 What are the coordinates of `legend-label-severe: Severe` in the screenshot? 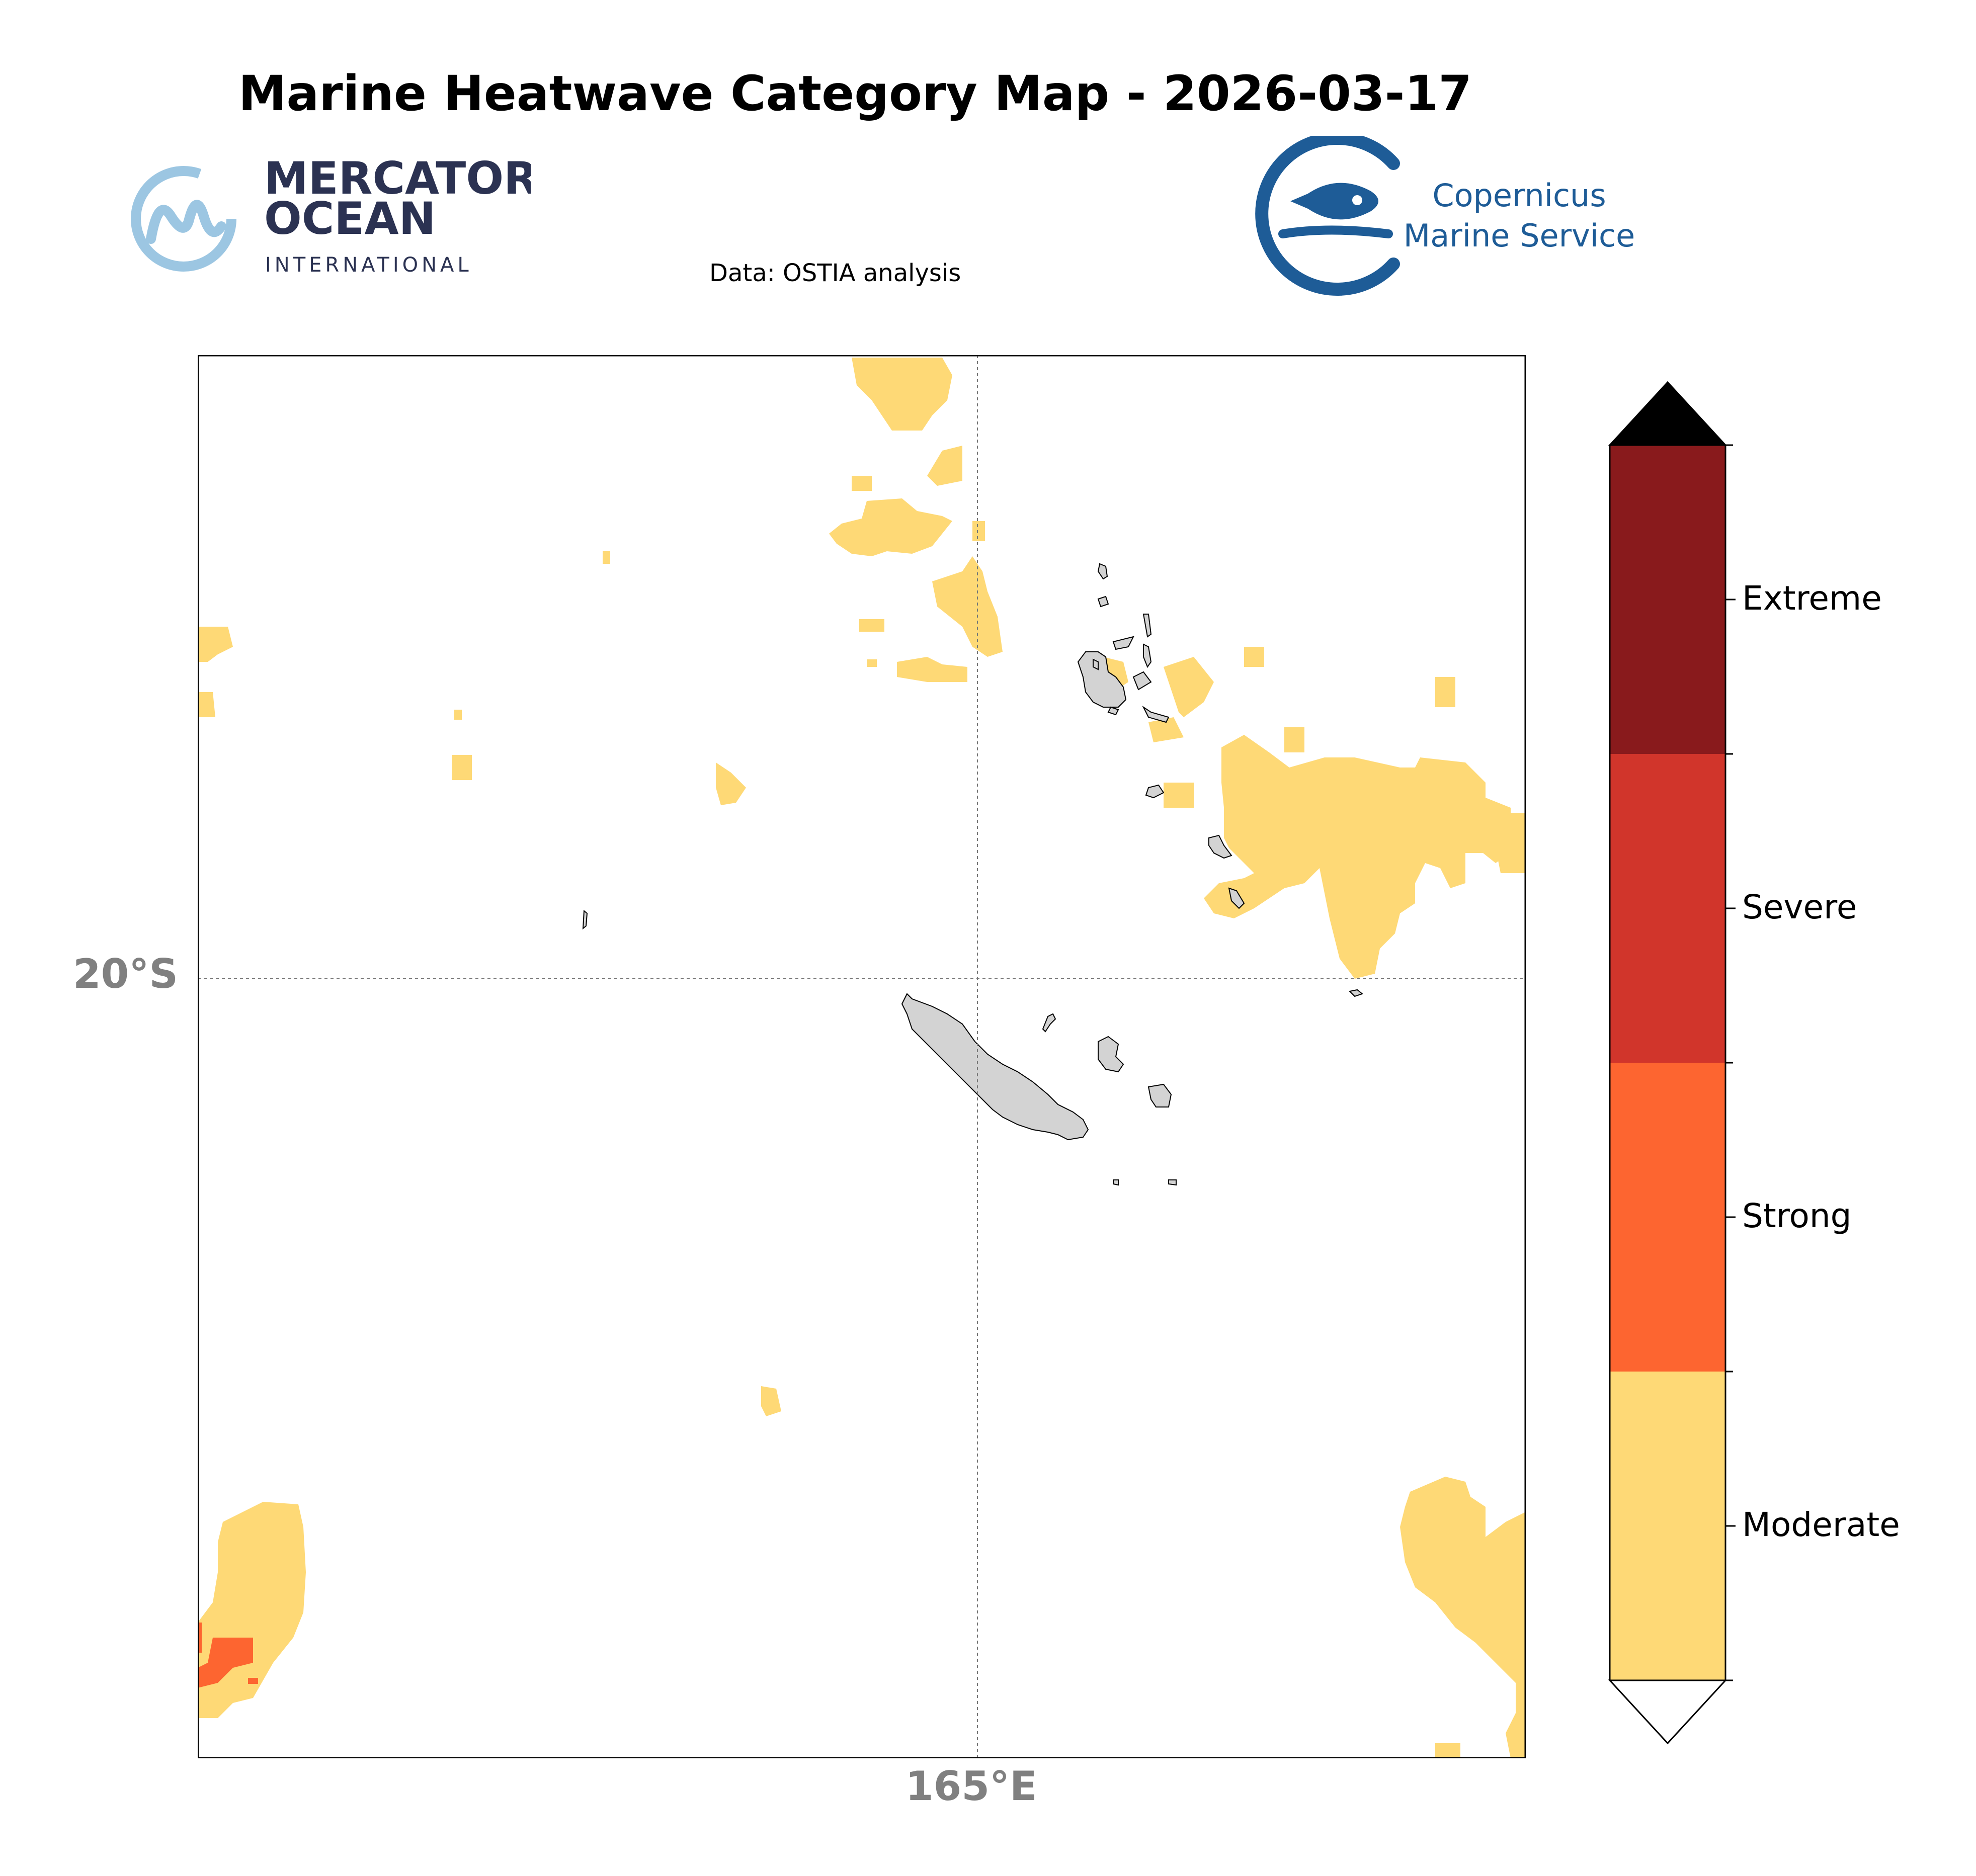 It's located at (1799, 907).